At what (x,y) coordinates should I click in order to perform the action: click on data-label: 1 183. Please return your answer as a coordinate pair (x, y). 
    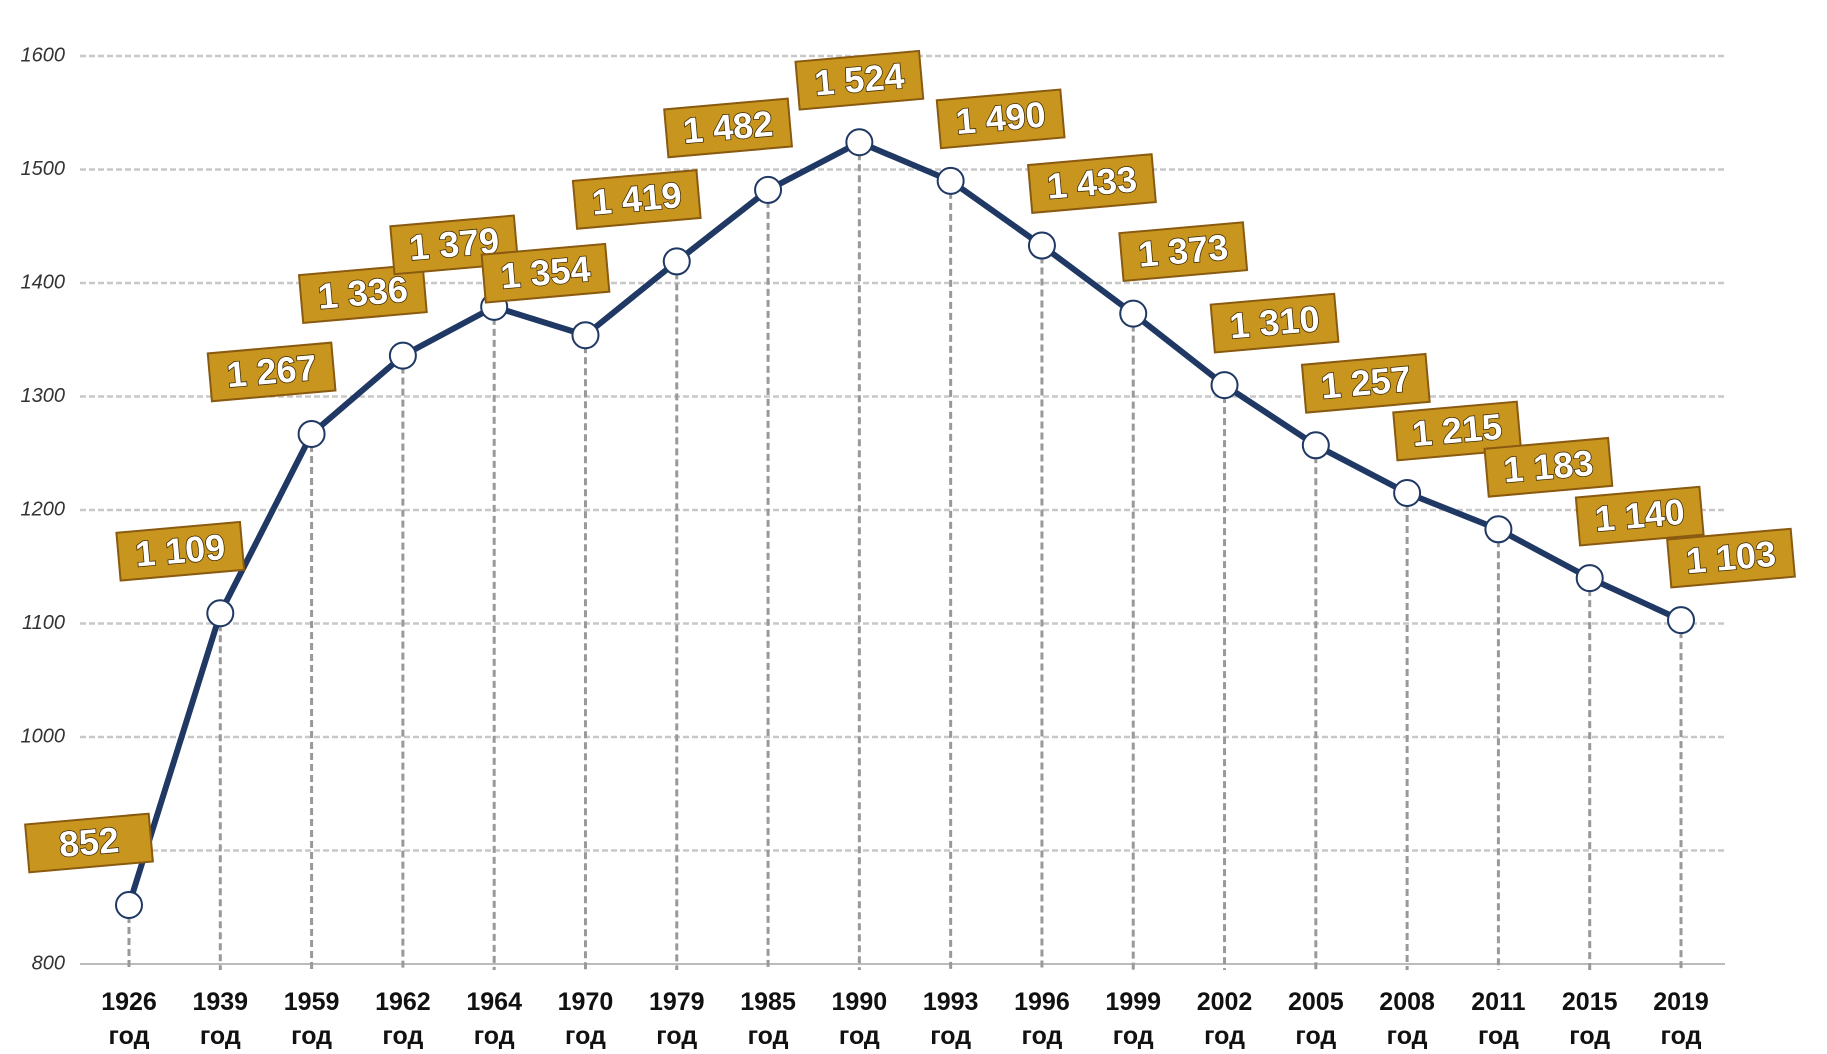
    Looking at the image, I should click on (1548, 466).